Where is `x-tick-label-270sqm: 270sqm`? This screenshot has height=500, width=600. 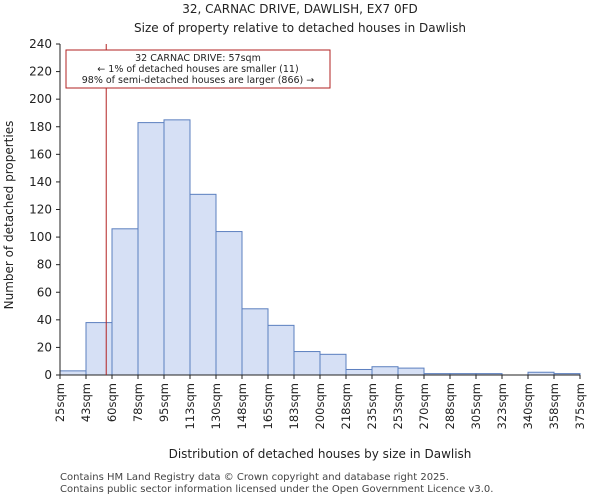
x-tick-label-270sqm: 270sqm is located at coordinates (424, 406).